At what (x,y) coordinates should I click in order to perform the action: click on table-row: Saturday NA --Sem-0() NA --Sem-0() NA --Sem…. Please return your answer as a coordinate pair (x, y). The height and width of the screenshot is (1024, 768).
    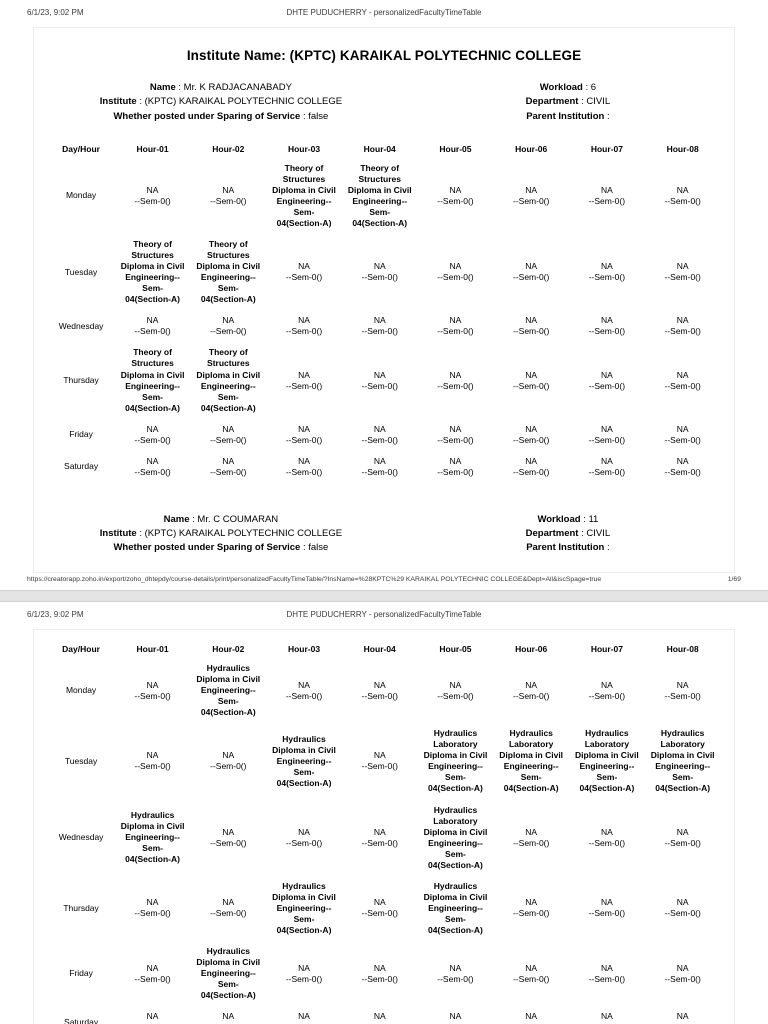
    Looking at the image, I should click on (383, 467).